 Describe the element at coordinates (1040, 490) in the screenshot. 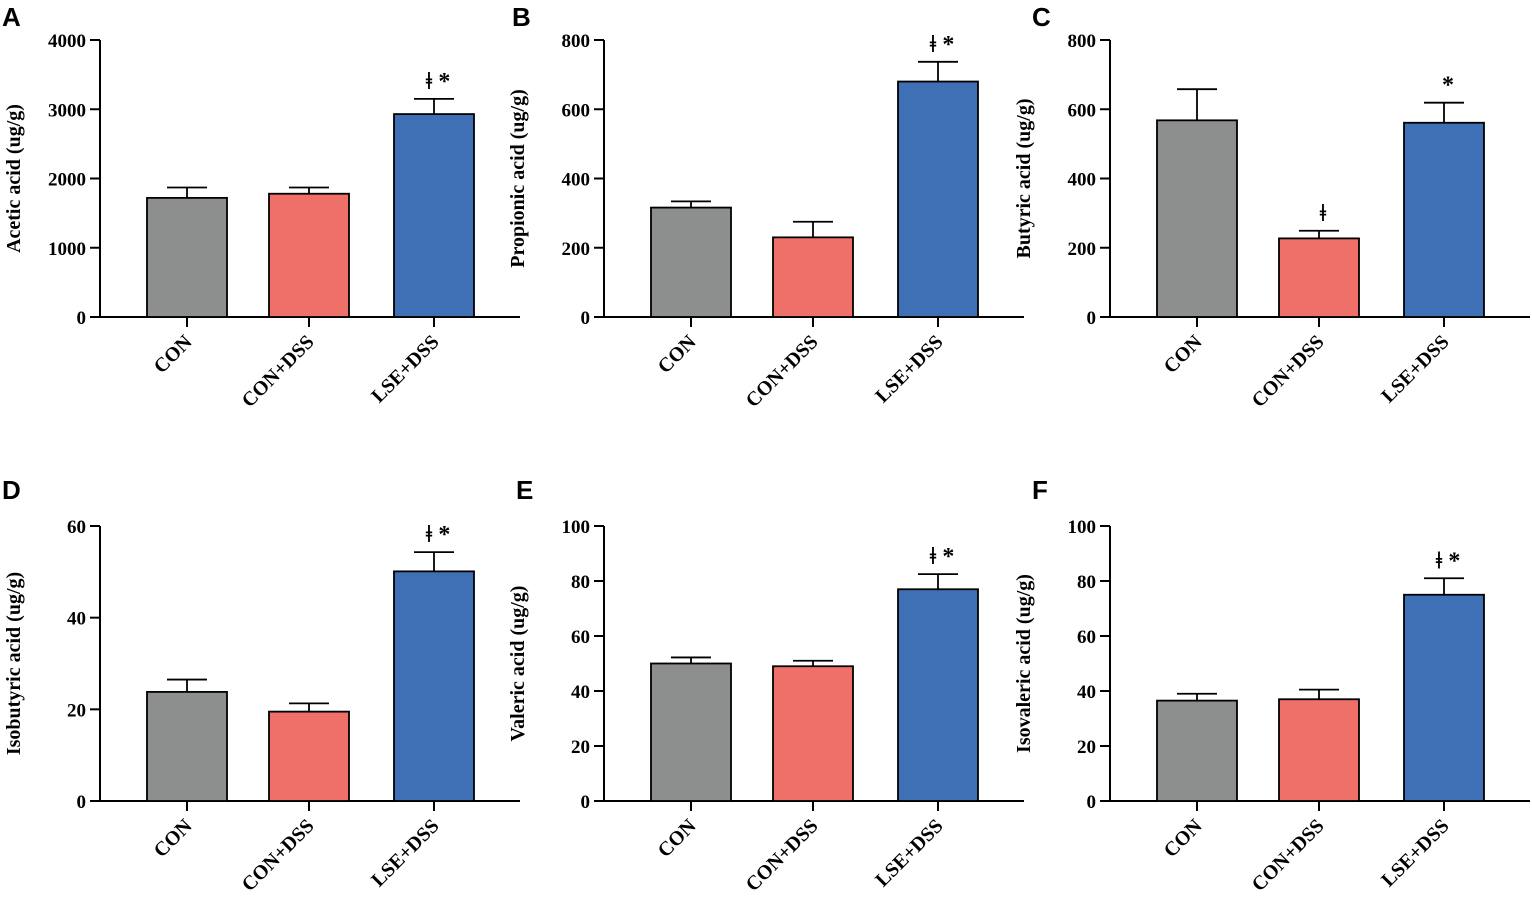

I see `panel-letter: F` at that location.